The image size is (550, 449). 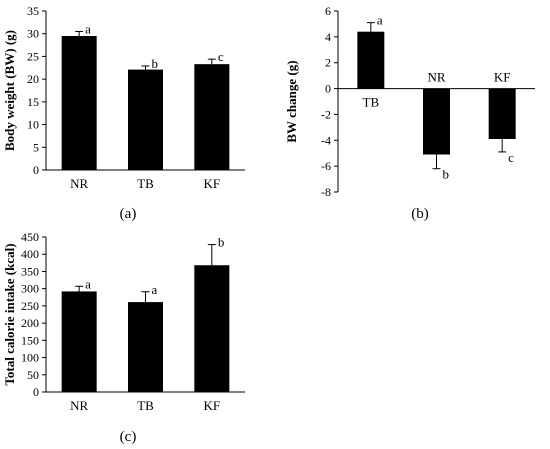 I want to click on y-tick-label: 4, so click(x=328, y=37).